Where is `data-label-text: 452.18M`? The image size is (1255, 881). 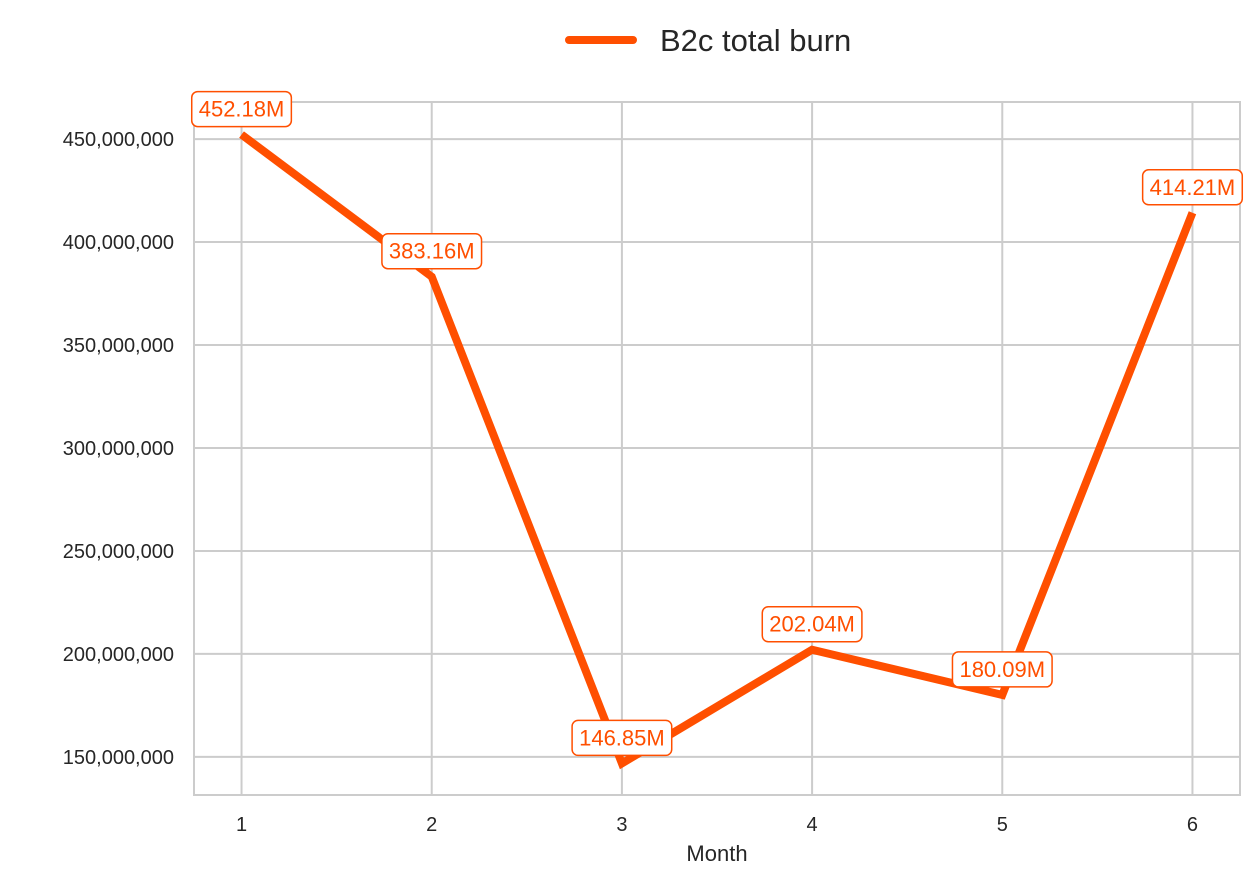 data-label-text: 452.18M is located at coordinates (242, 109).